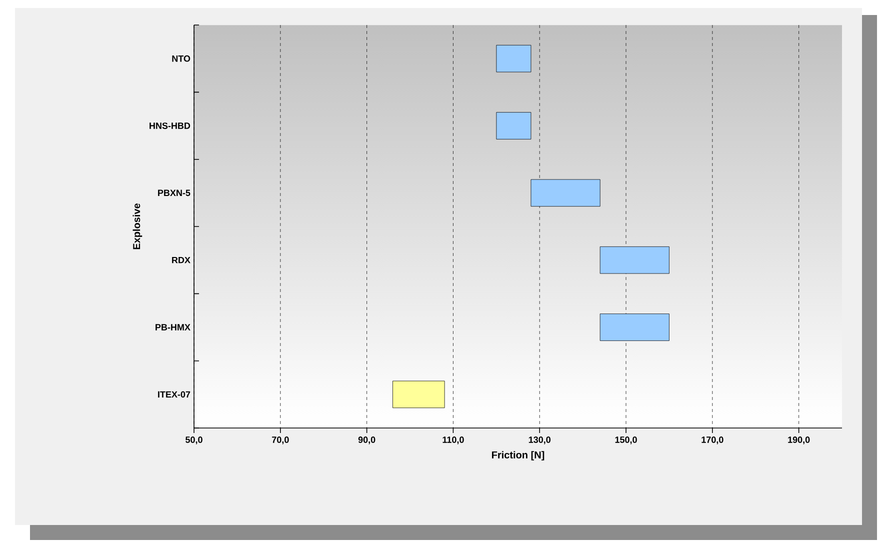 This screenshot has height=542, width=890. Describe the element at coordinates (367, 440) in the screenshot. I see `x-tick-label: 90,0` at that location.